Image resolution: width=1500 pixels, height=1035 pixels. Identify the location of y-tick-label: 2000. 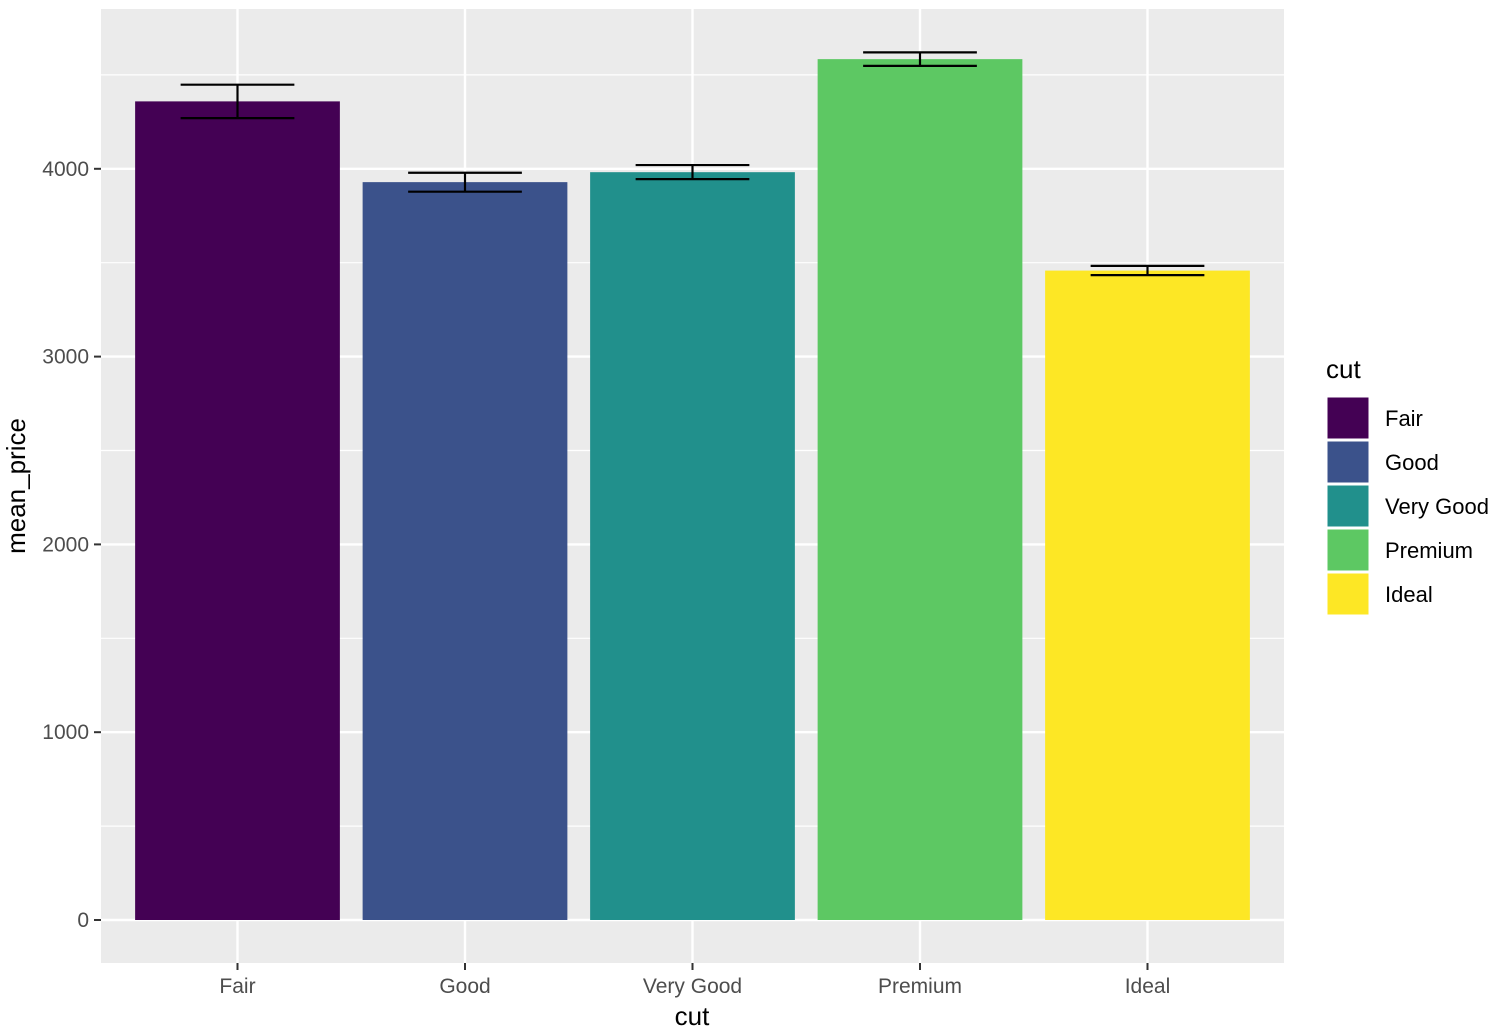
(65, 544).